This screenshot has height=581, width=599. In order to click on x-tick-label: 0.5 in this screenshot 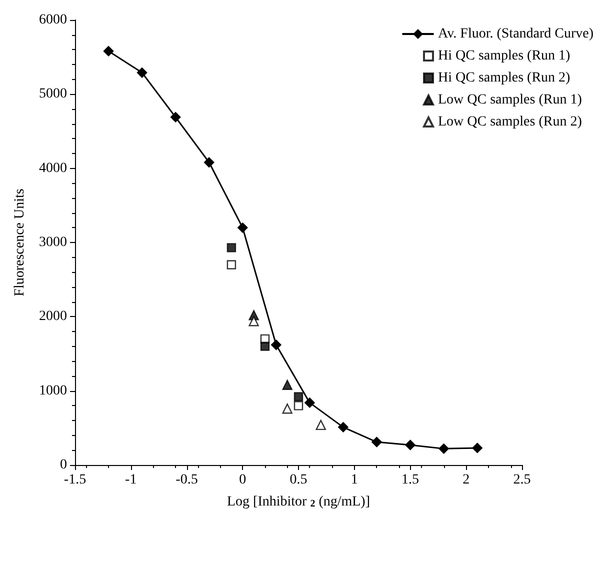, I will do `click(299, 480)`.